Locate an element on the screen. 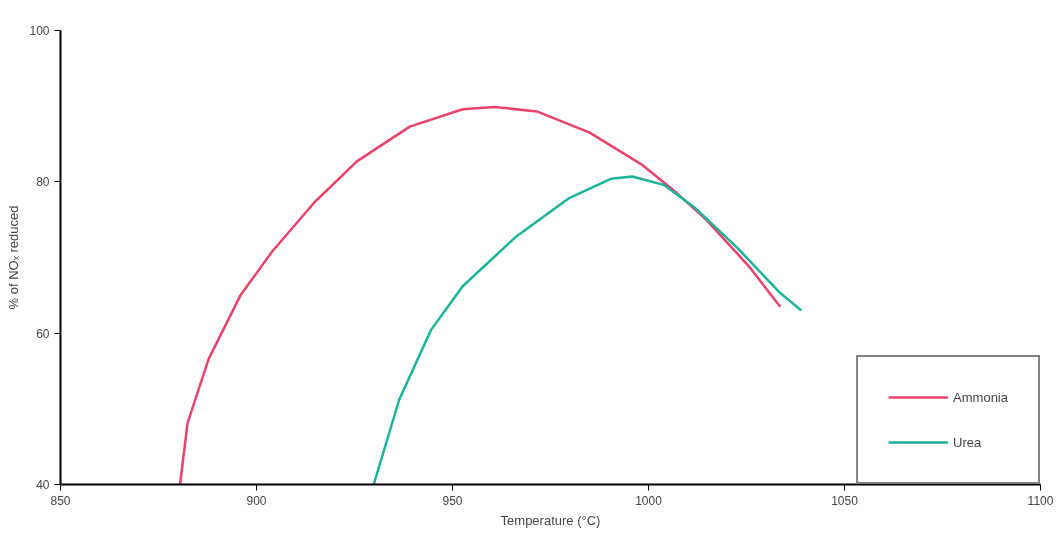 The height and width of the screenshot is (535, 1064). y-tick-label: 100 is located at coordinates (39, 31).